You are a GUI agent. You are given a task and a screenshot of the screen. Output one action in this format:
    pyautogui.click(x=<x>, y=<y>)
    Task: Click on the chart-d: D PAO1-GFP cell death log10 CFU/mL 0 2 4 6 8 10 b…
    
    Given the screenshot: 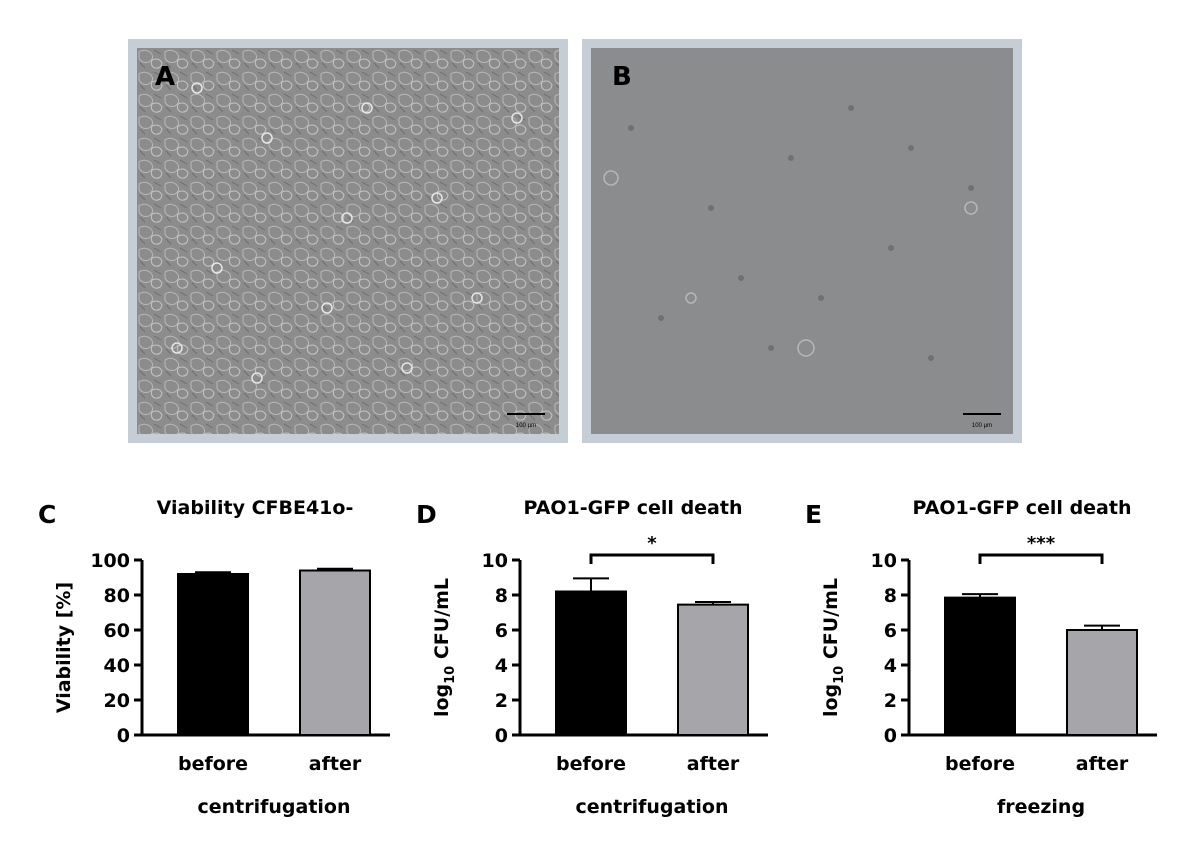 What is the action you would take?
    pyautogui.click(x=593, y=667)
    